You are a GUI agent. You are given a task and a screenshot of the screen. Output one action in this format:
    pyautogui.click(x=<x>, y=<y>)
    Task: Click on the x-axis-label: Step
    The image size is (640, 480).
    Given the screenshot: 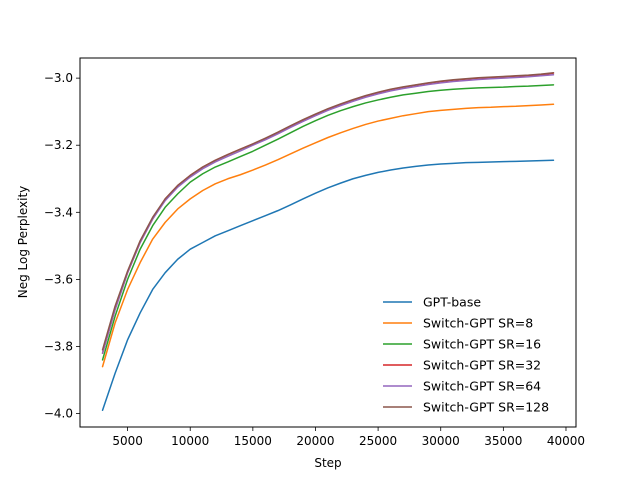 What is the action you would take?
    pyautogui.click(x=327, y=463)
    